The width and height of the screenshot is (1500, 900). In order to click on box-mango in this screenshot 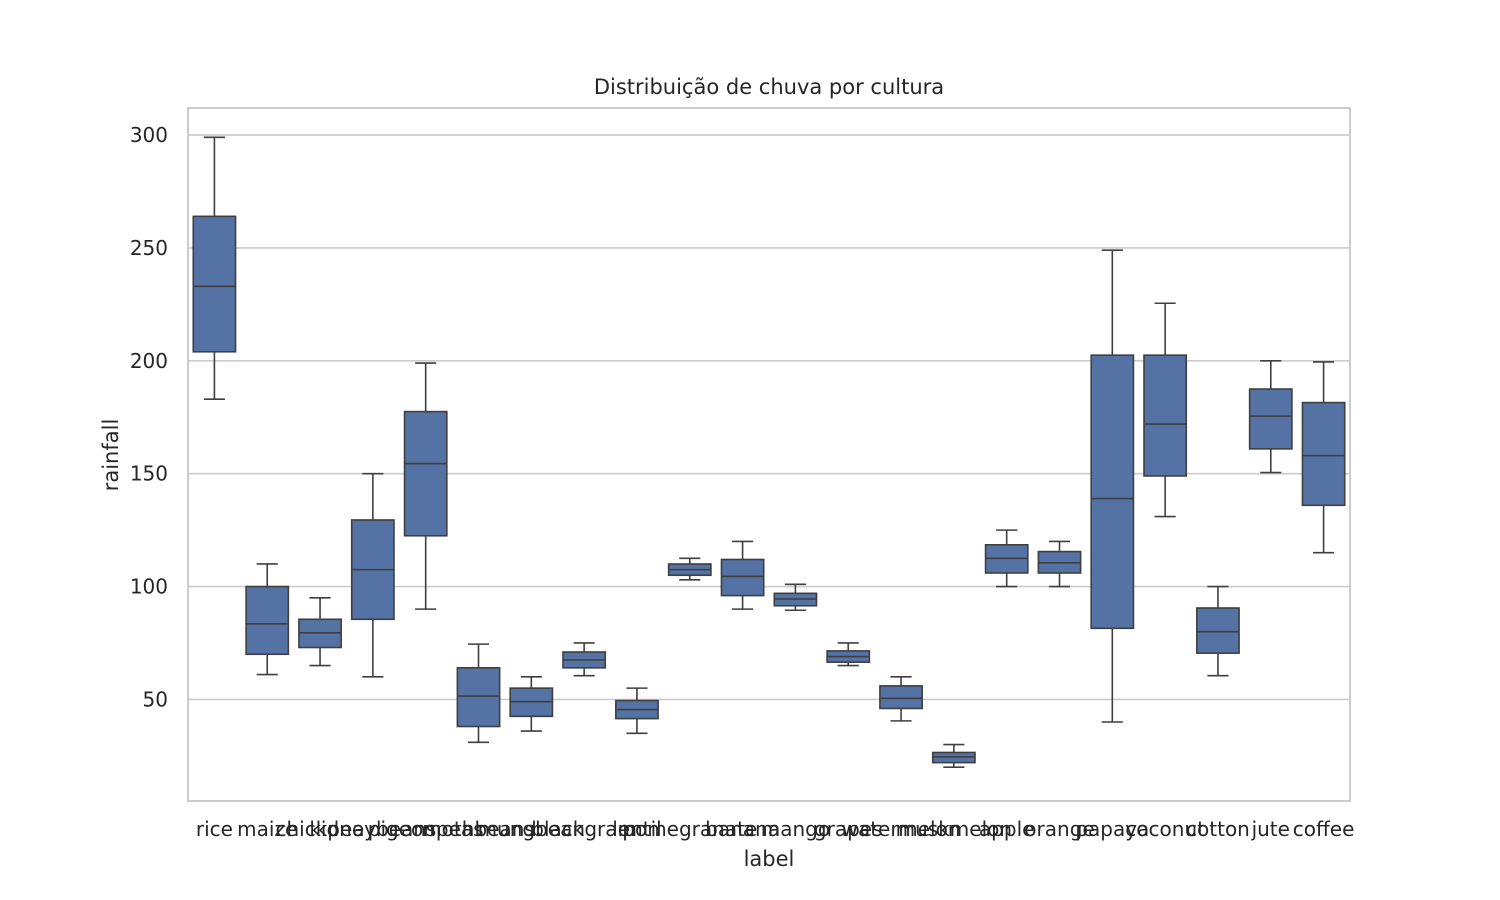, I will do `click(795, 597)`.